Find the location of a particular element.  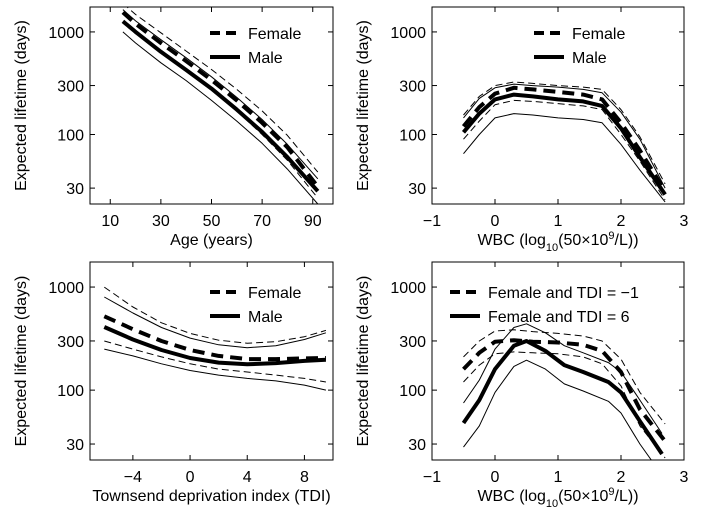

legend: Female and TDI = −1 Female and TDI = 6 is located at coordinates (544, 305).